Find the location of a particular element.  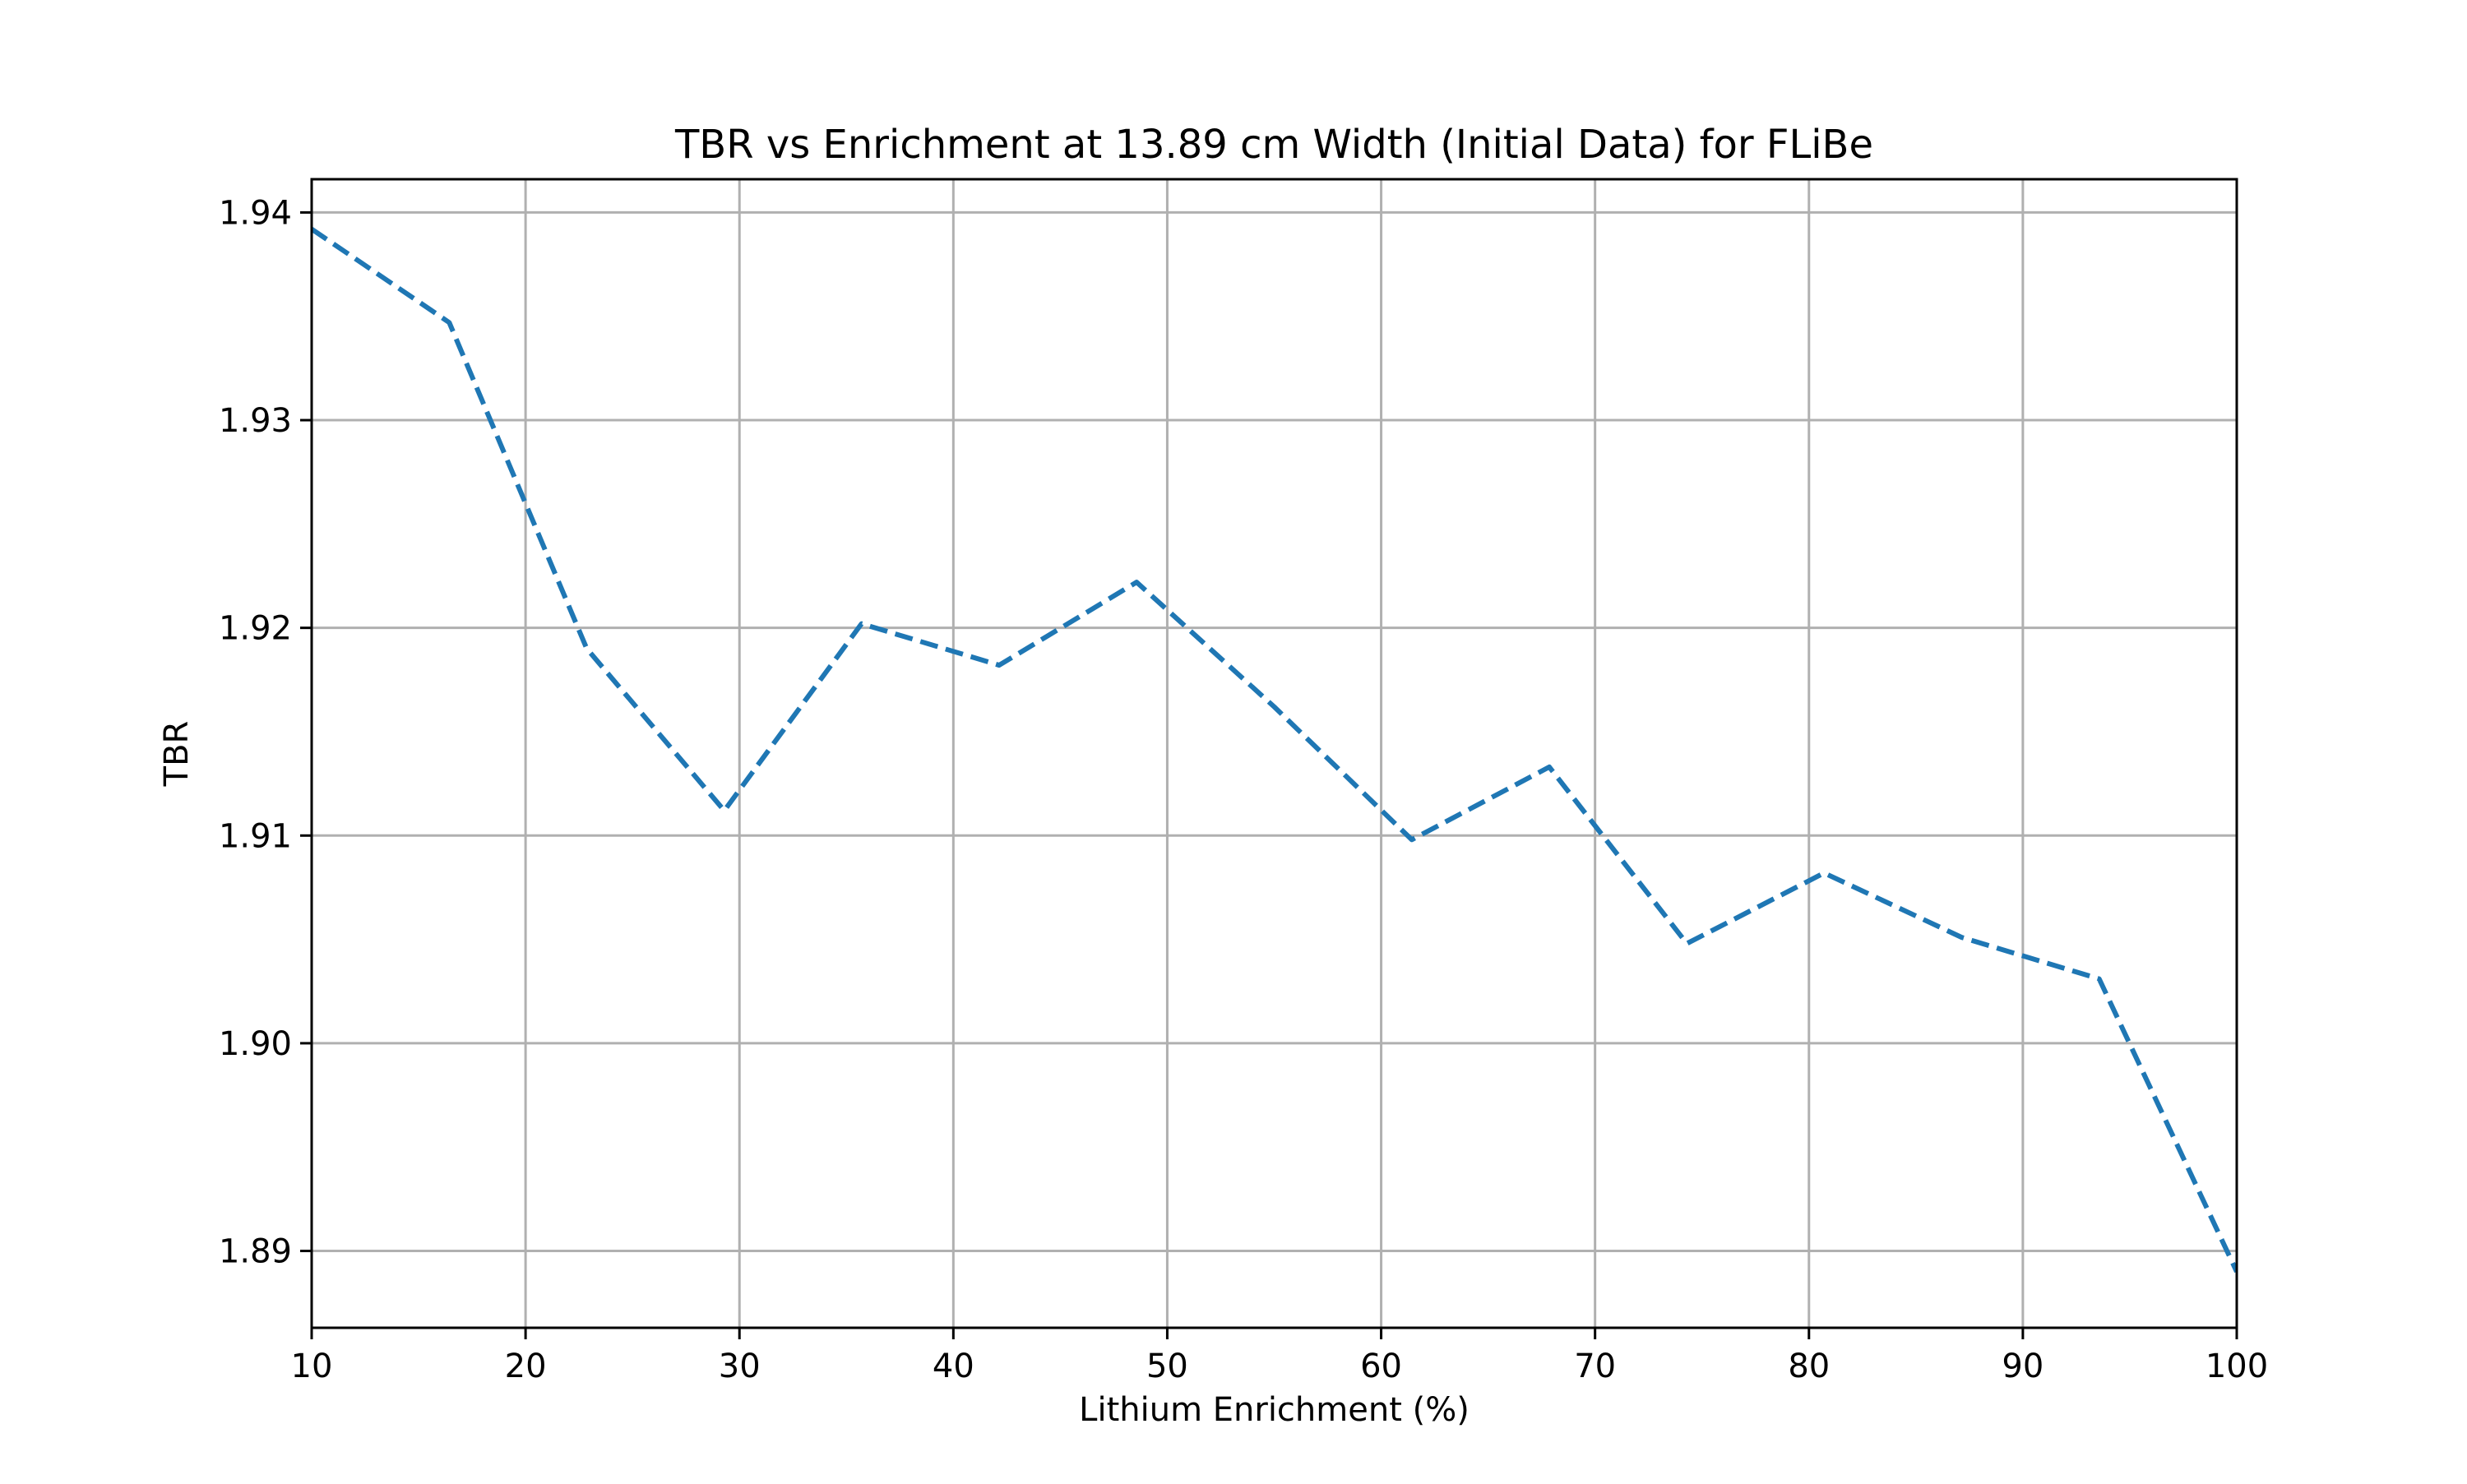

x-tick-label: 50 is located at coordinates (1167, 1366).